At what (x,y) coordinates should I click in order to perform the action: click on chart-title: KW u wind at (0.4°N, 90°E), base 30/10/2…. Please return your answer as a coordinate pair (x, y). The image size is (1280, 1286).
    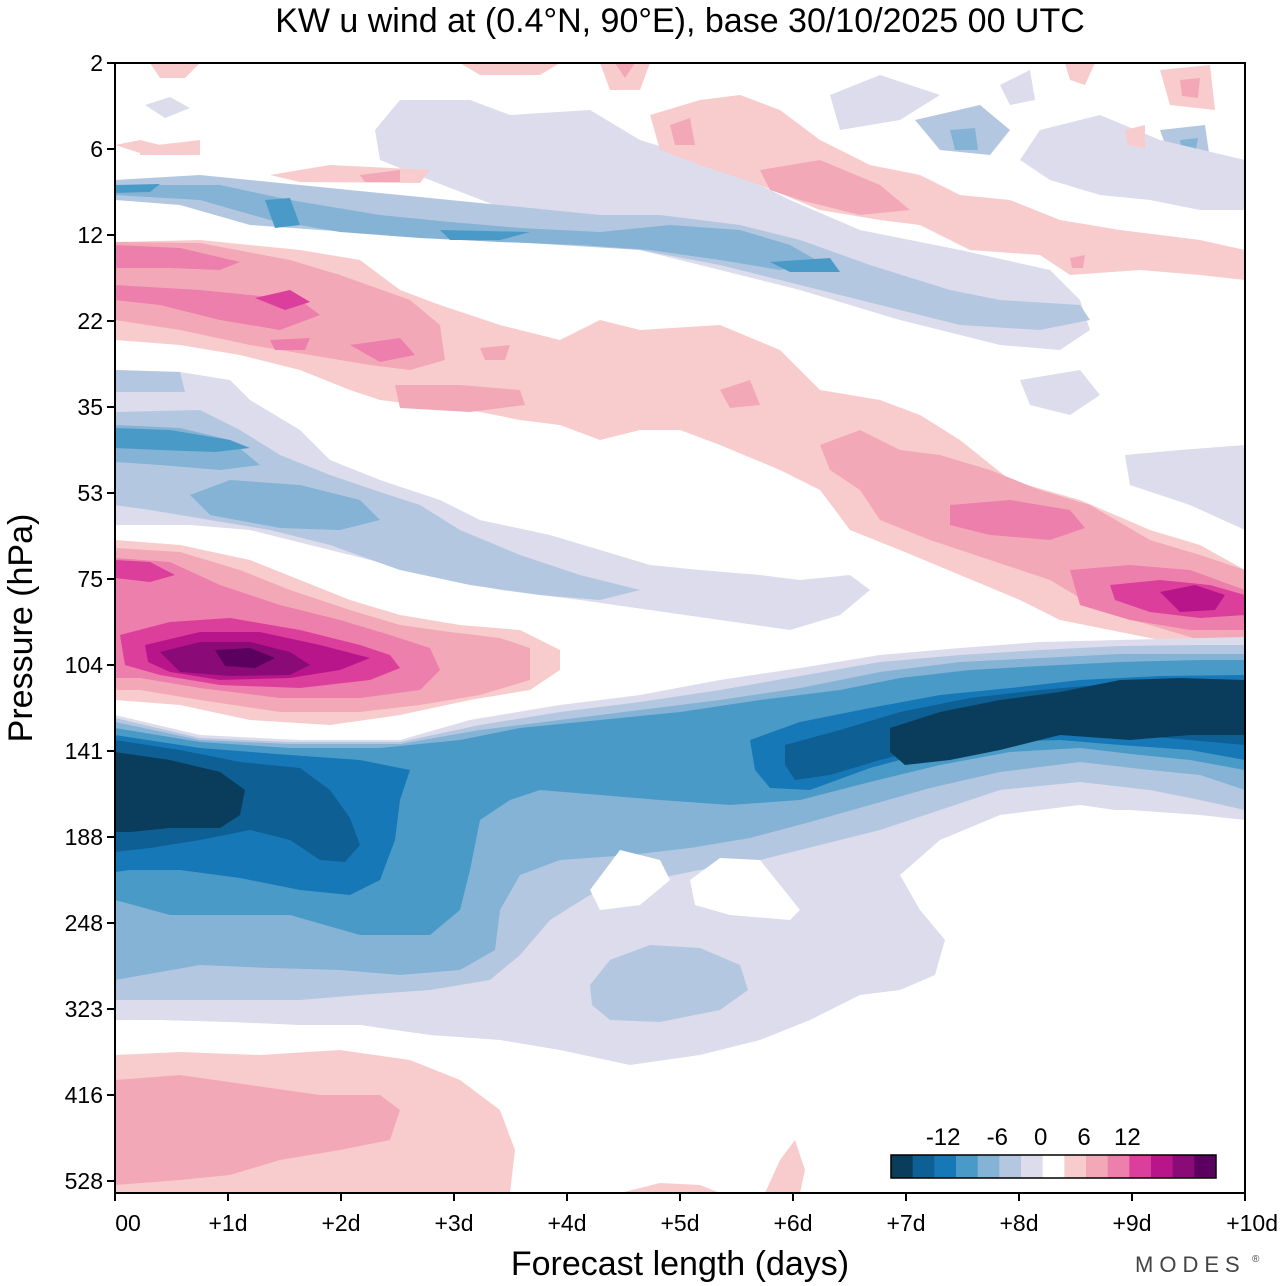
    Looking at the image, I should click on (680, 21).